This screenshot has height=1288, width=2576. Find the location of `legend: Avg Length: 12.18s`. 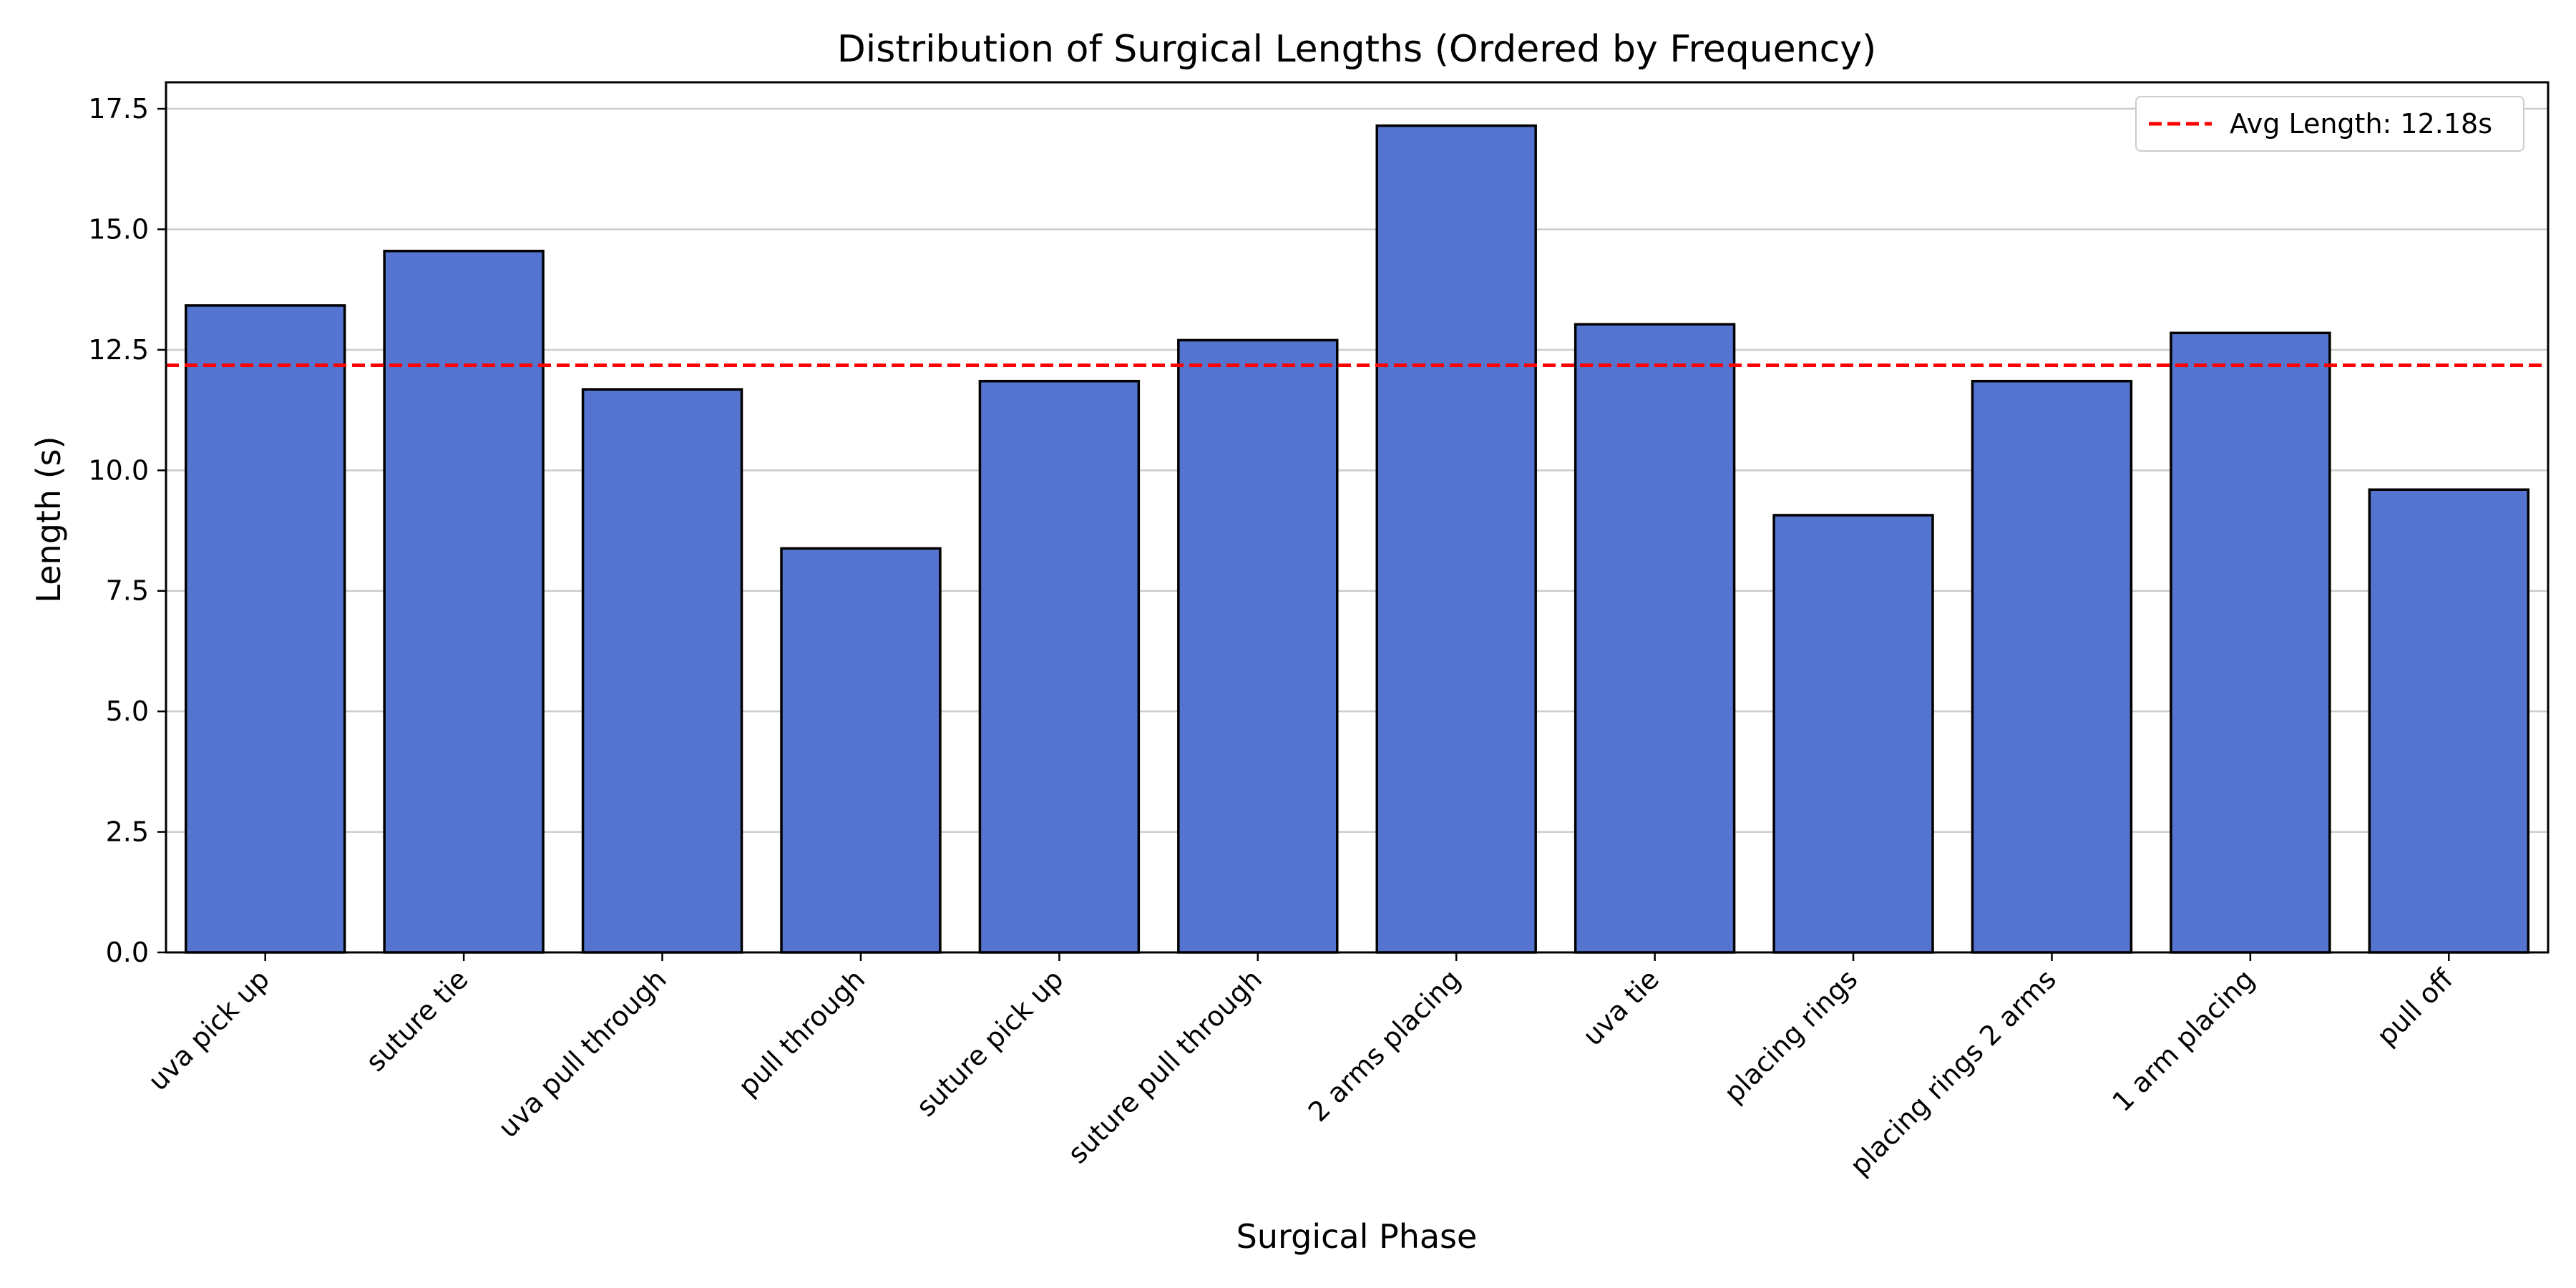

legend: Avg Length: 12.18s is located at coordinates (2329, 124).